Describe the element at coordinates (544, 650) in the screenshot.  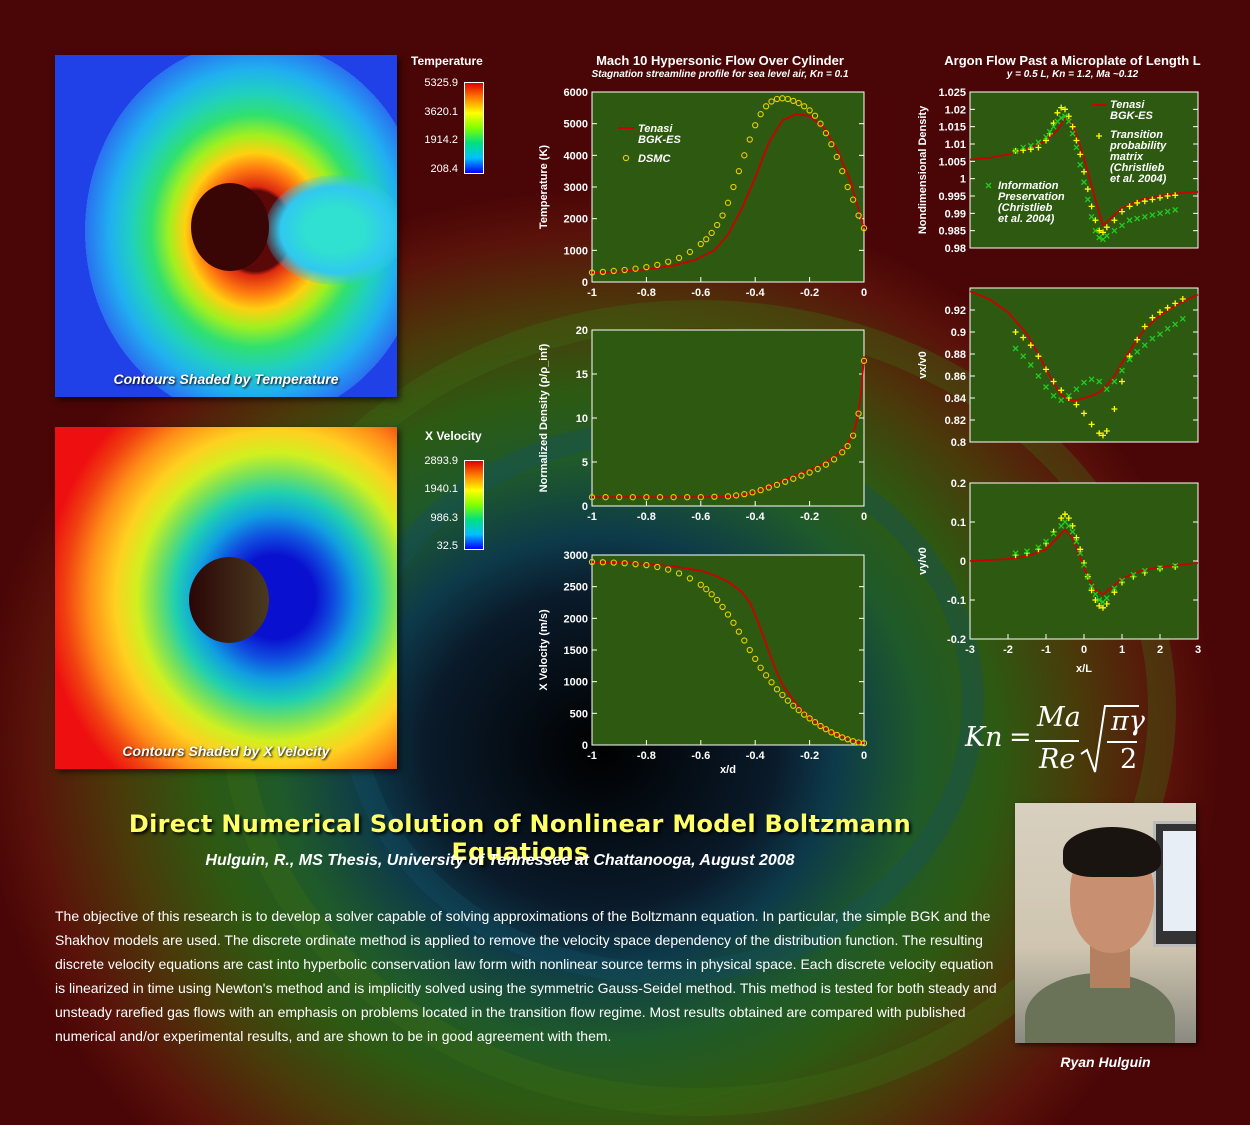
I see `y-axis-label: X Velocity (m/s)` at that location.